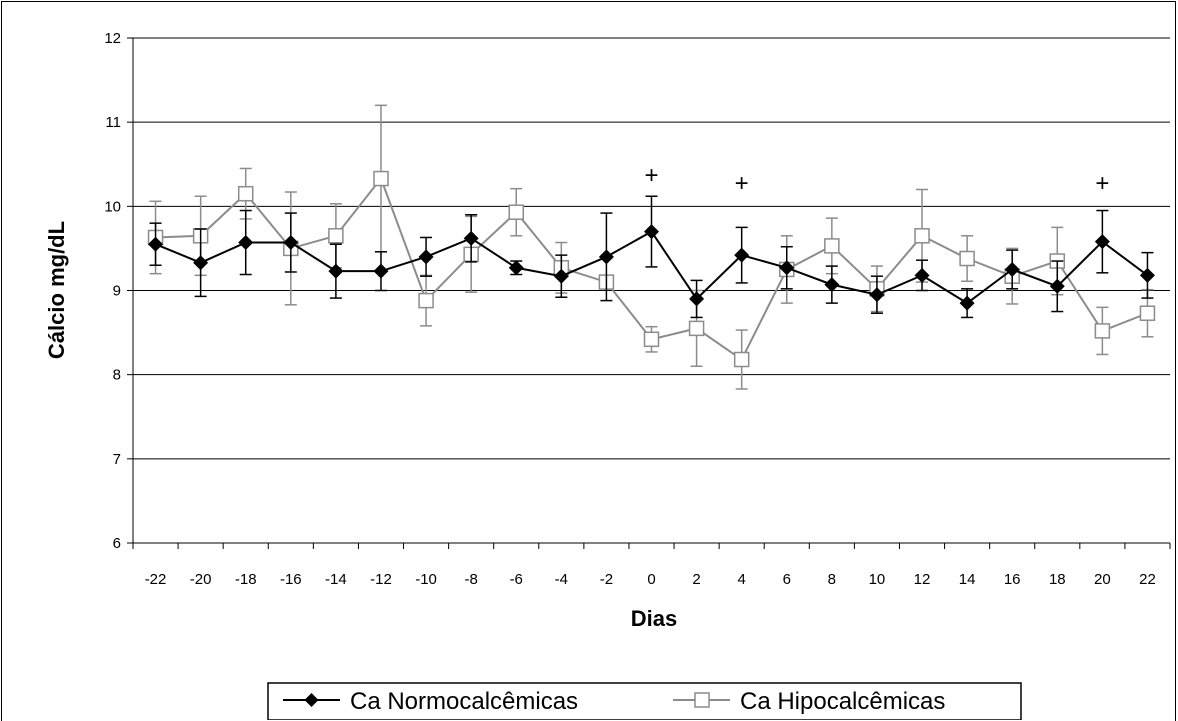  What do you see at coordinates (117, 291) in the screenshot?
I see `y-tick-label-9: 9` at bounding box center [117, 291].